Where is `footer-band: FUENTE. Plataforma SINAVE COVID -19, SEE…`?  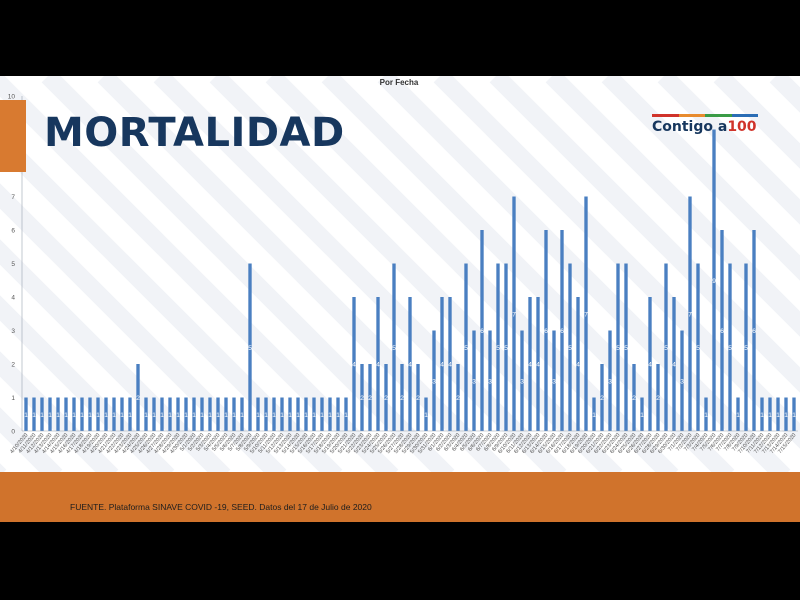 footer-band: FUENTE. Plataforma SINAVE COVID -19, SEE… is located at coordinates (400, 497).